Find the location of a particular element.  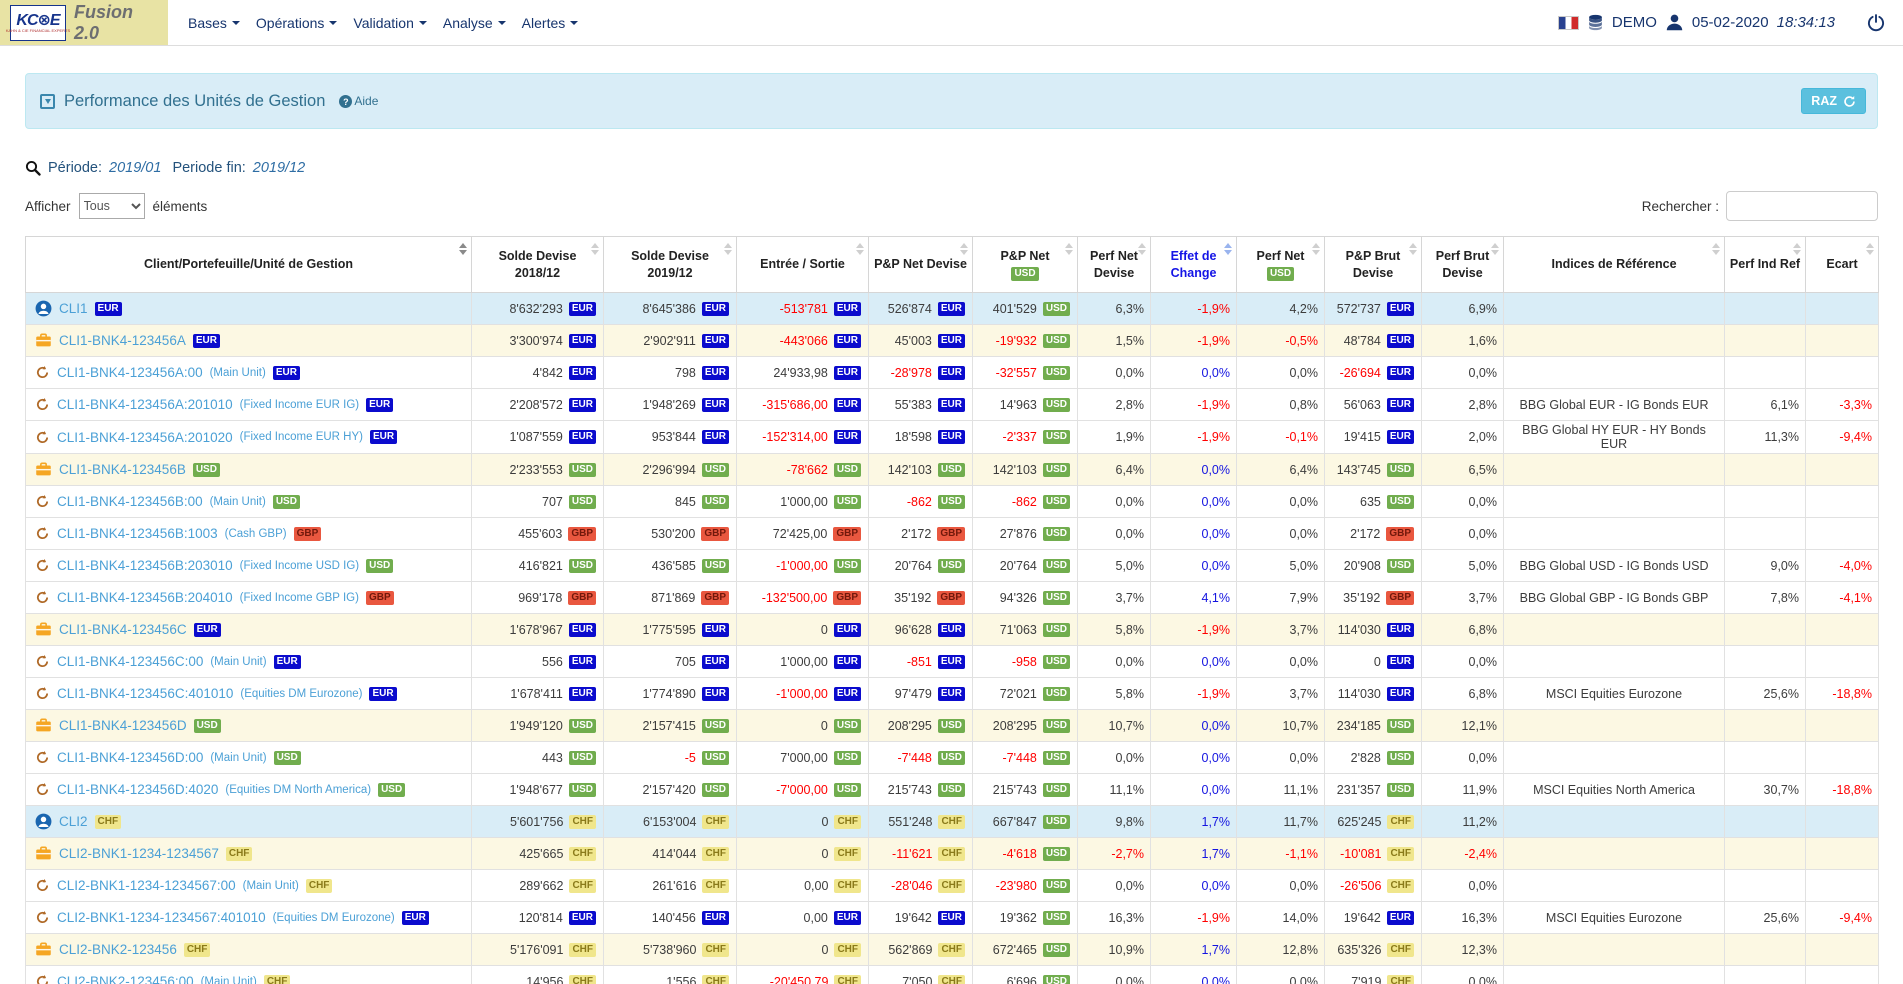

column-header-perf-net-usd: Perf Net USD is located at coordinates (1280, 264).